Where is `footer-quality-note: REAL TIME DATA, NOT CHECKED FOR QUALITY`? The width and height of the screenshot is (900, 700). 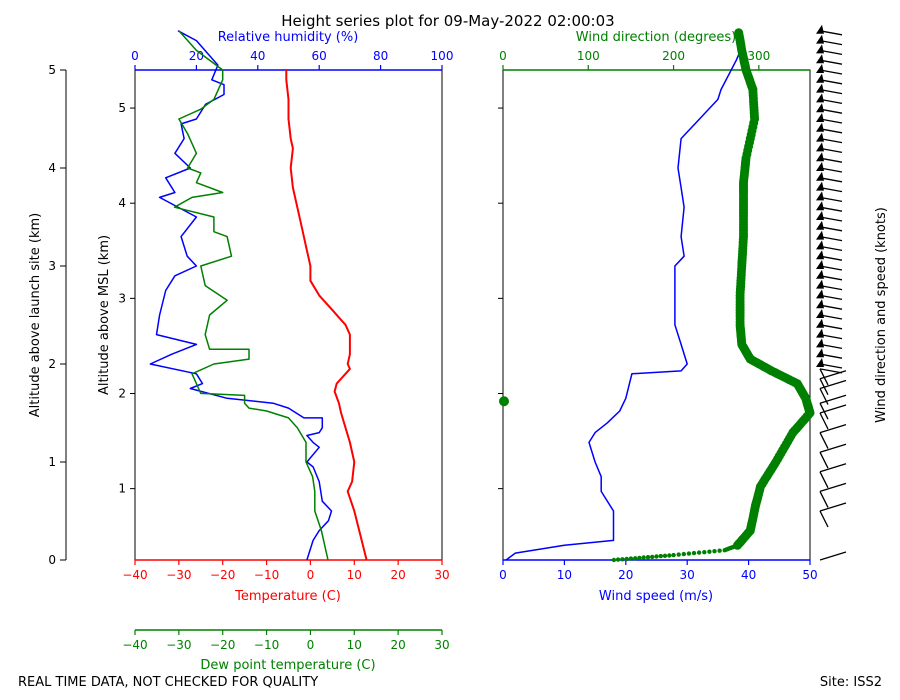 footer-quality-note: REAL TIME DATA, NOT CHECKED FOR QUALITY is located at coordinates (168, 682).